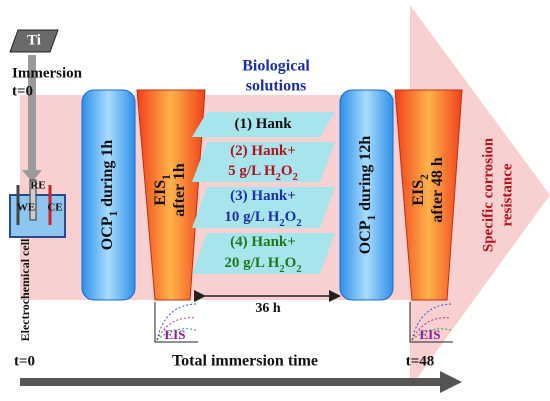  I want to click on interval-label: 36 h, so click(268, 308).